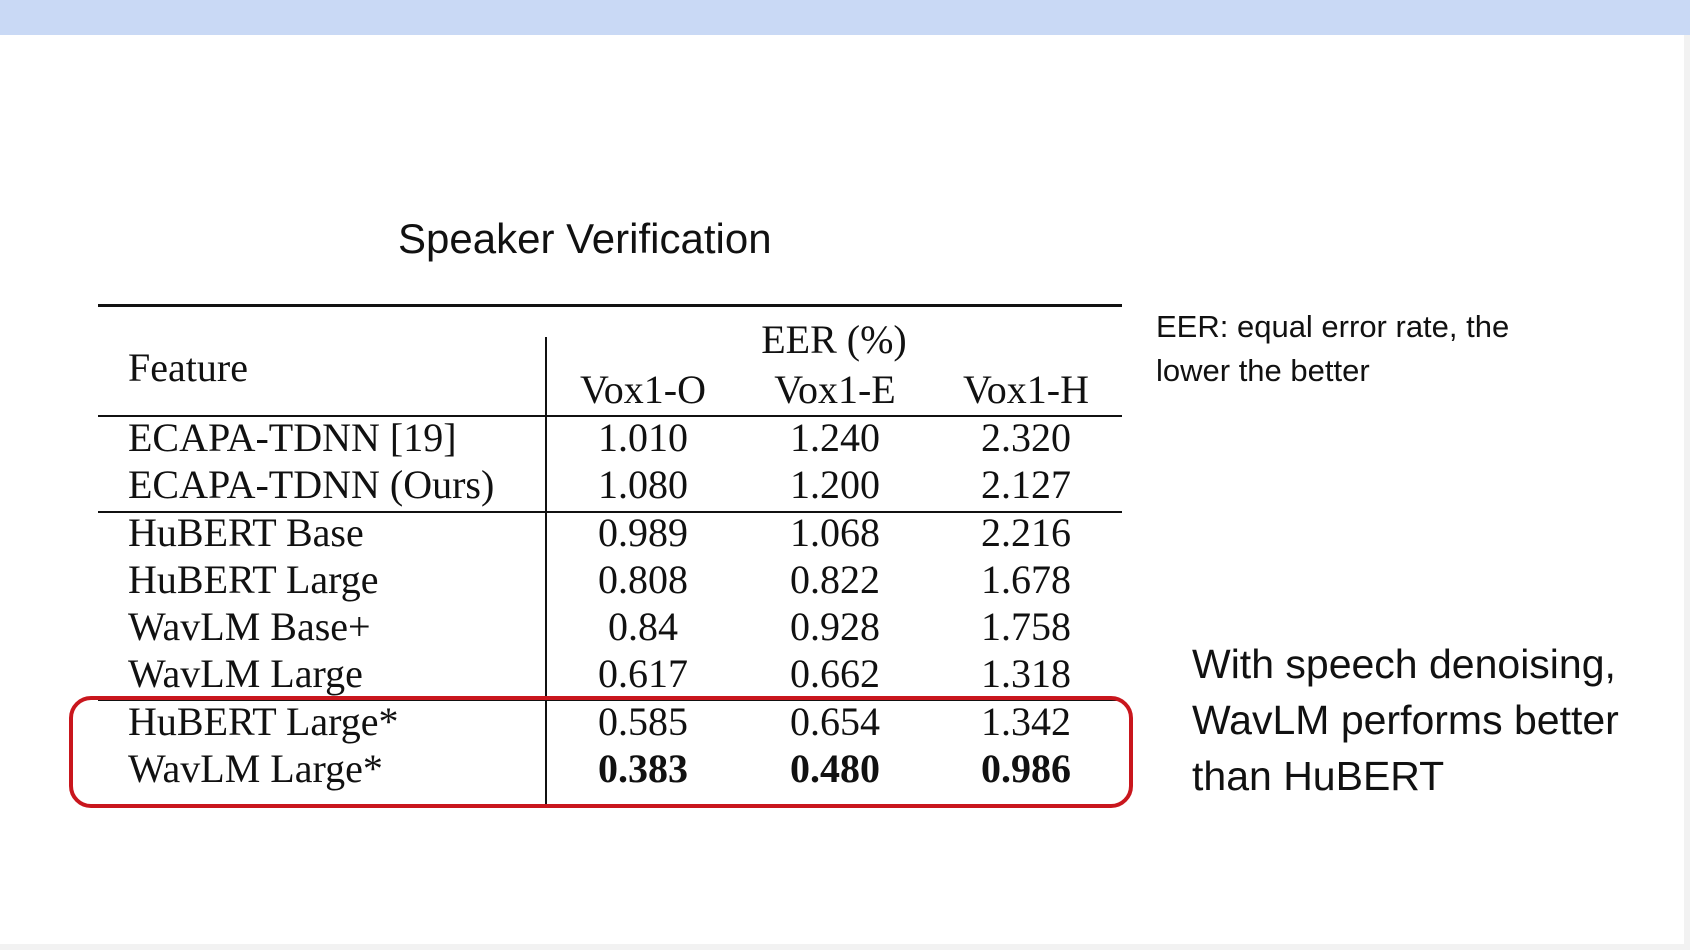 The height and width of the screenshot is (950, 1690). I want to click on table-cell-value: 1.342, so click(1026, 721).